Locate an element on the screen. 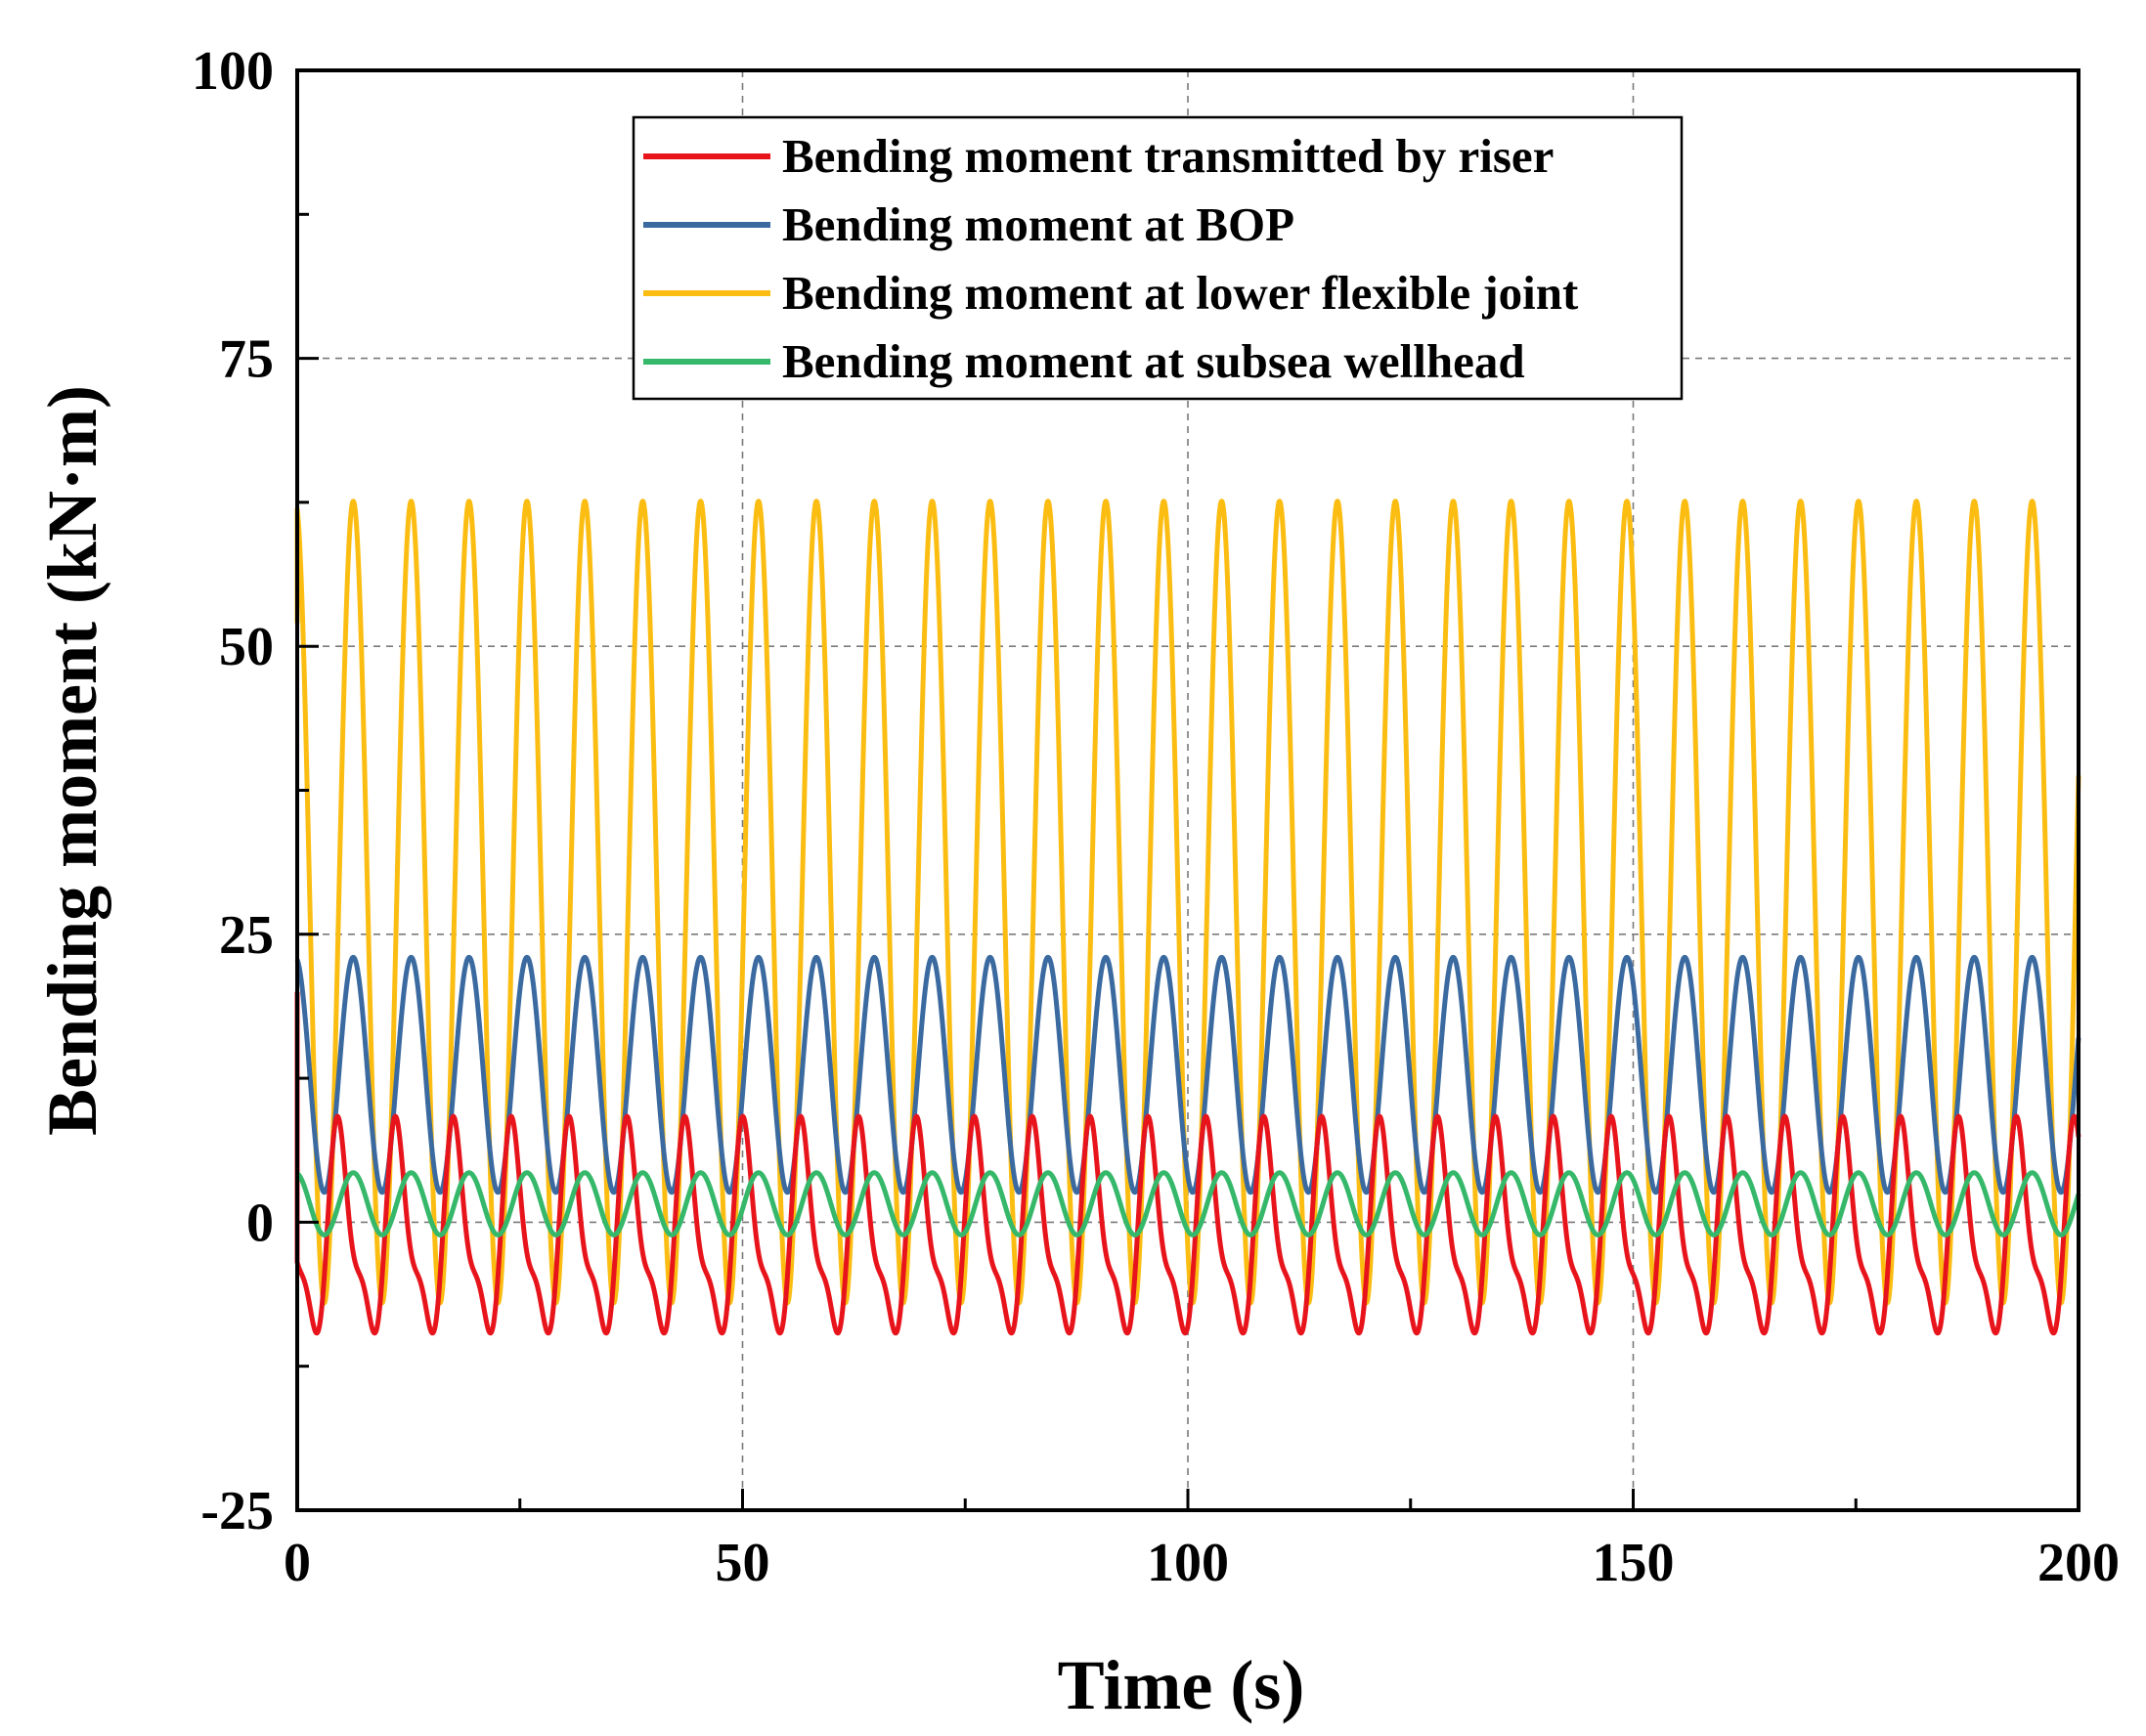 This screenshot has width=2146, height=1736. legend-label: Bending moment transmitted by riser is located at coordinates (1168, 156).